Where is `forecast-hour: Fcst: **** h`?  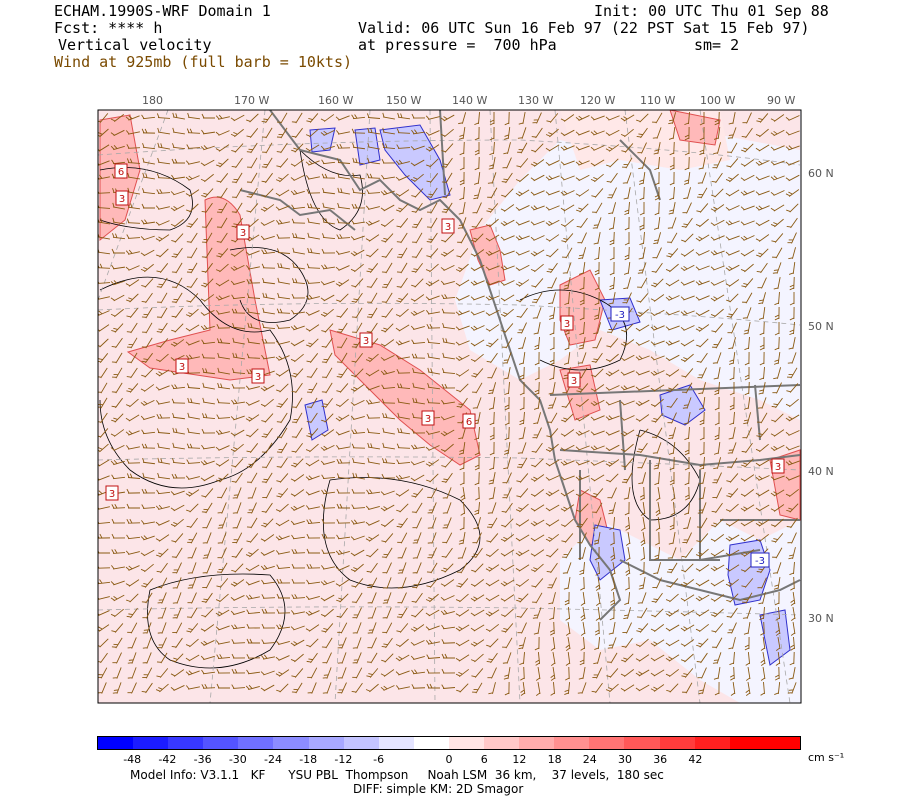 forecast-hour: Fcst: **** h is located at coordinates (108, 28).